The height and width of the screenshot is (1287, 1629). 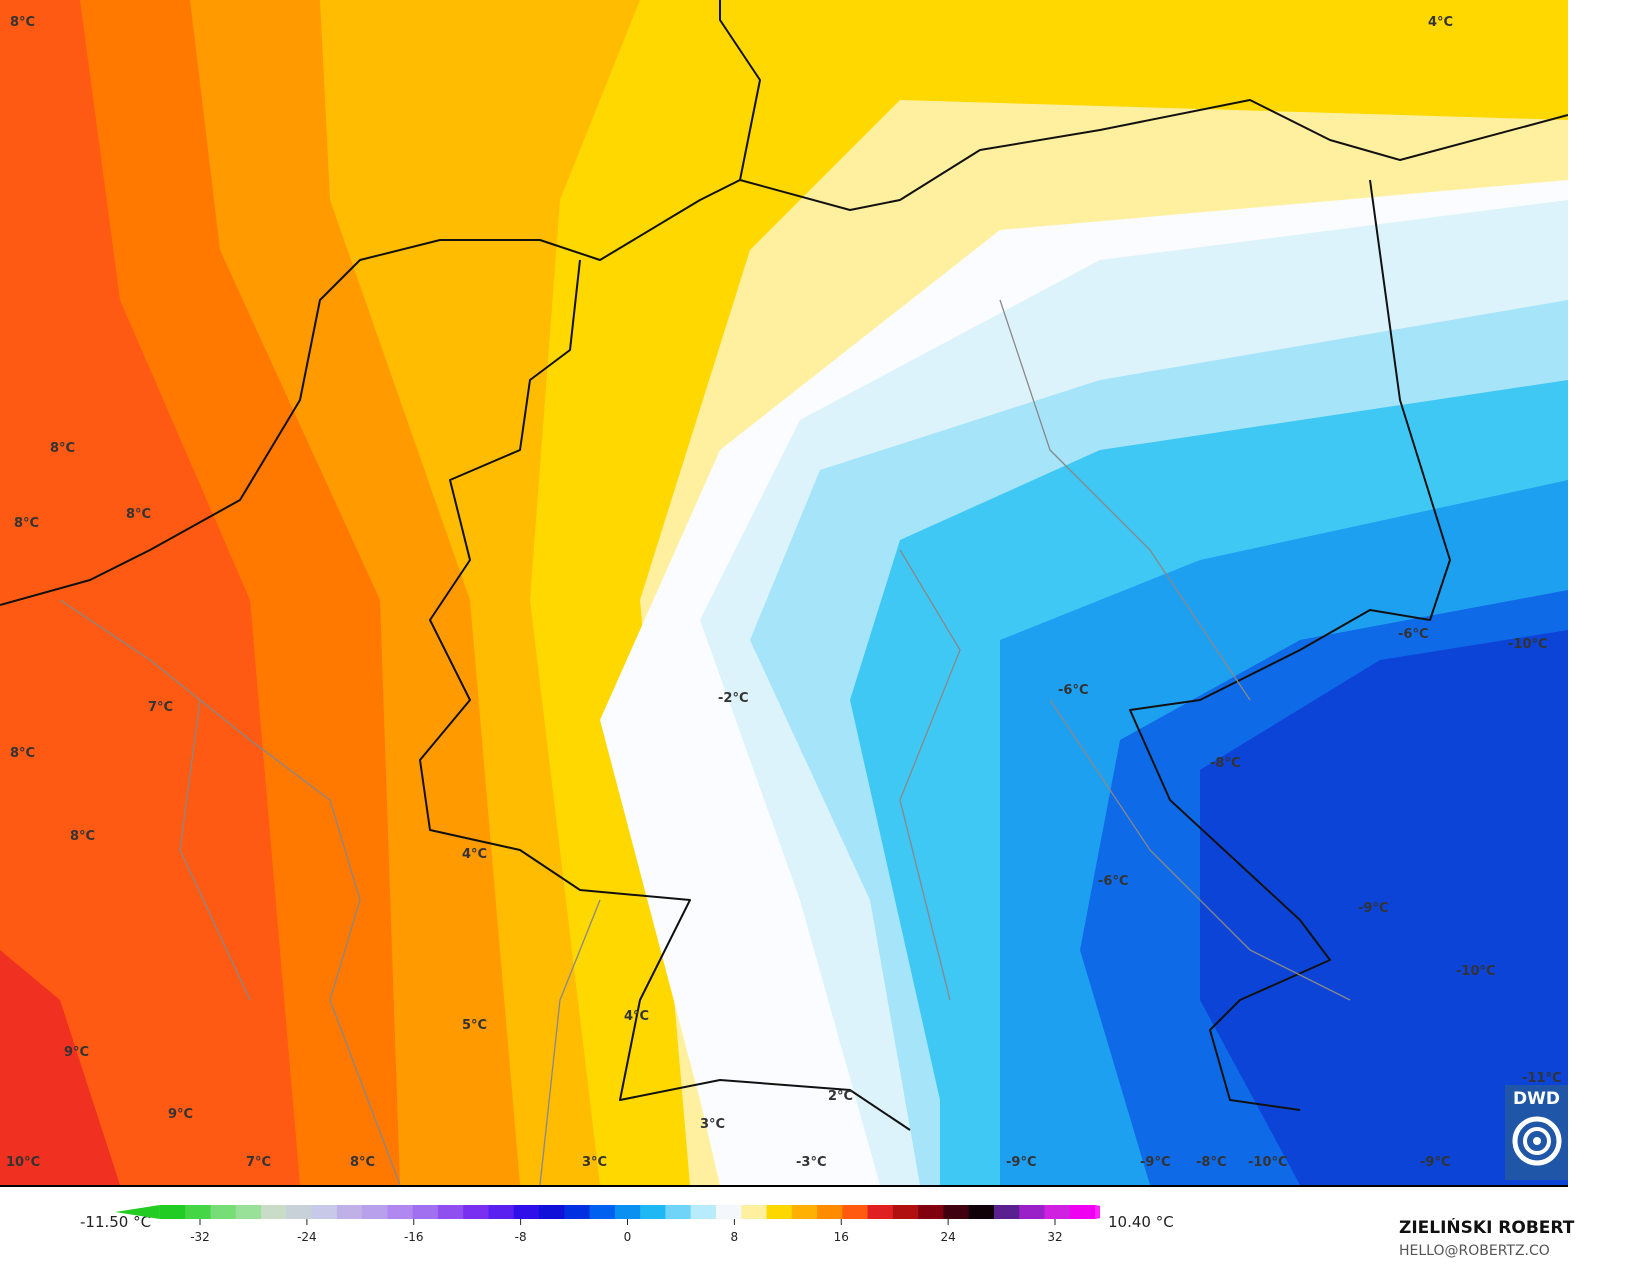 I want to click on band-red, so click(x=60, y=1067).